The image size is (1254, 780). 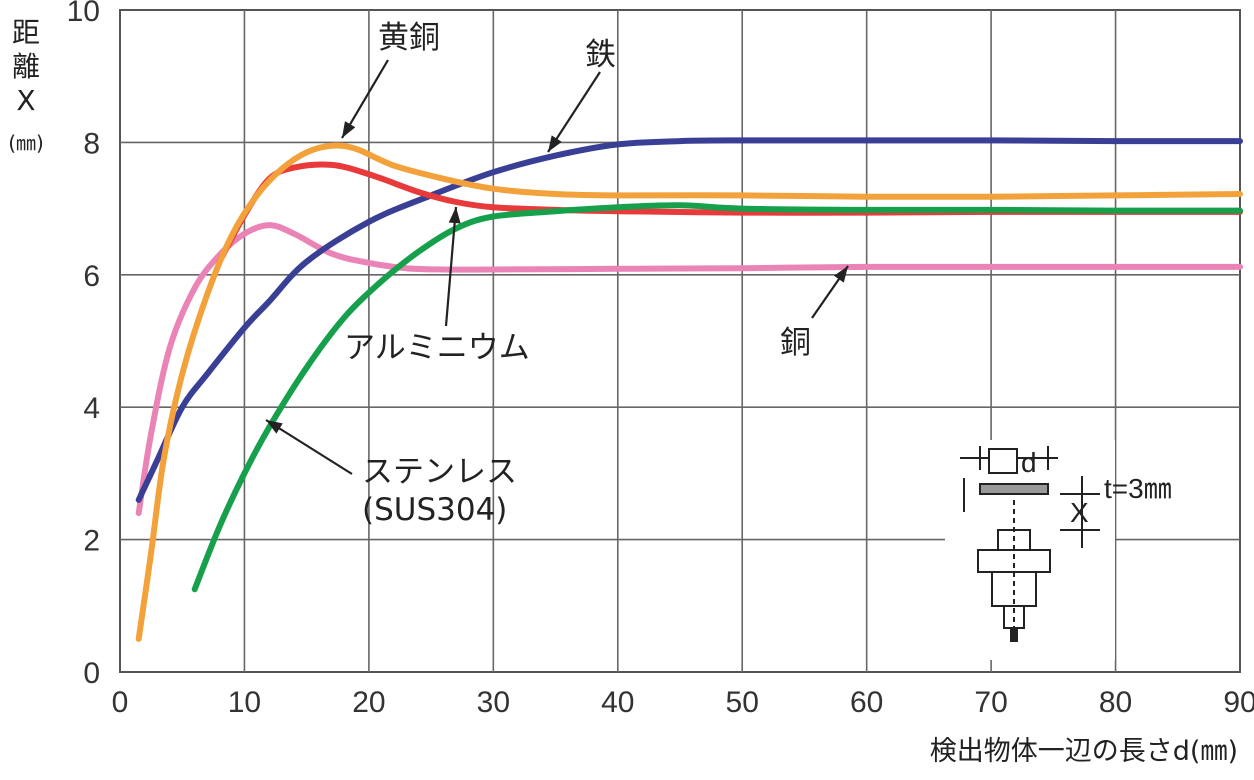 I want to click on x-tick-label: 70, so click(x=990, y=702).